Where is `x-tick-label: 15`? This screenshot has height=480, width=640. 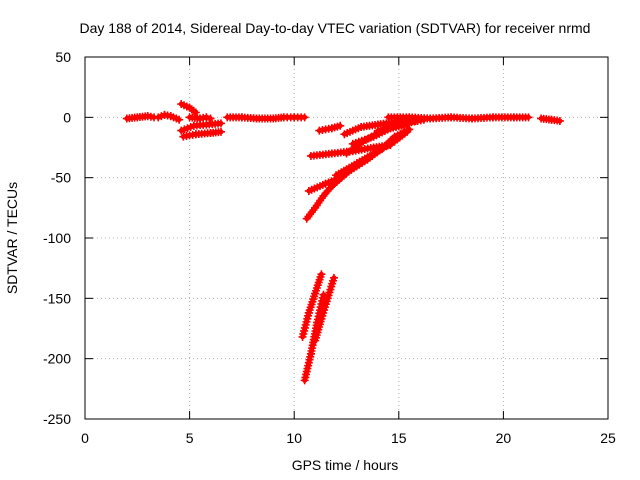
x-tick-label: 15 is located at coordinates (399, 438).